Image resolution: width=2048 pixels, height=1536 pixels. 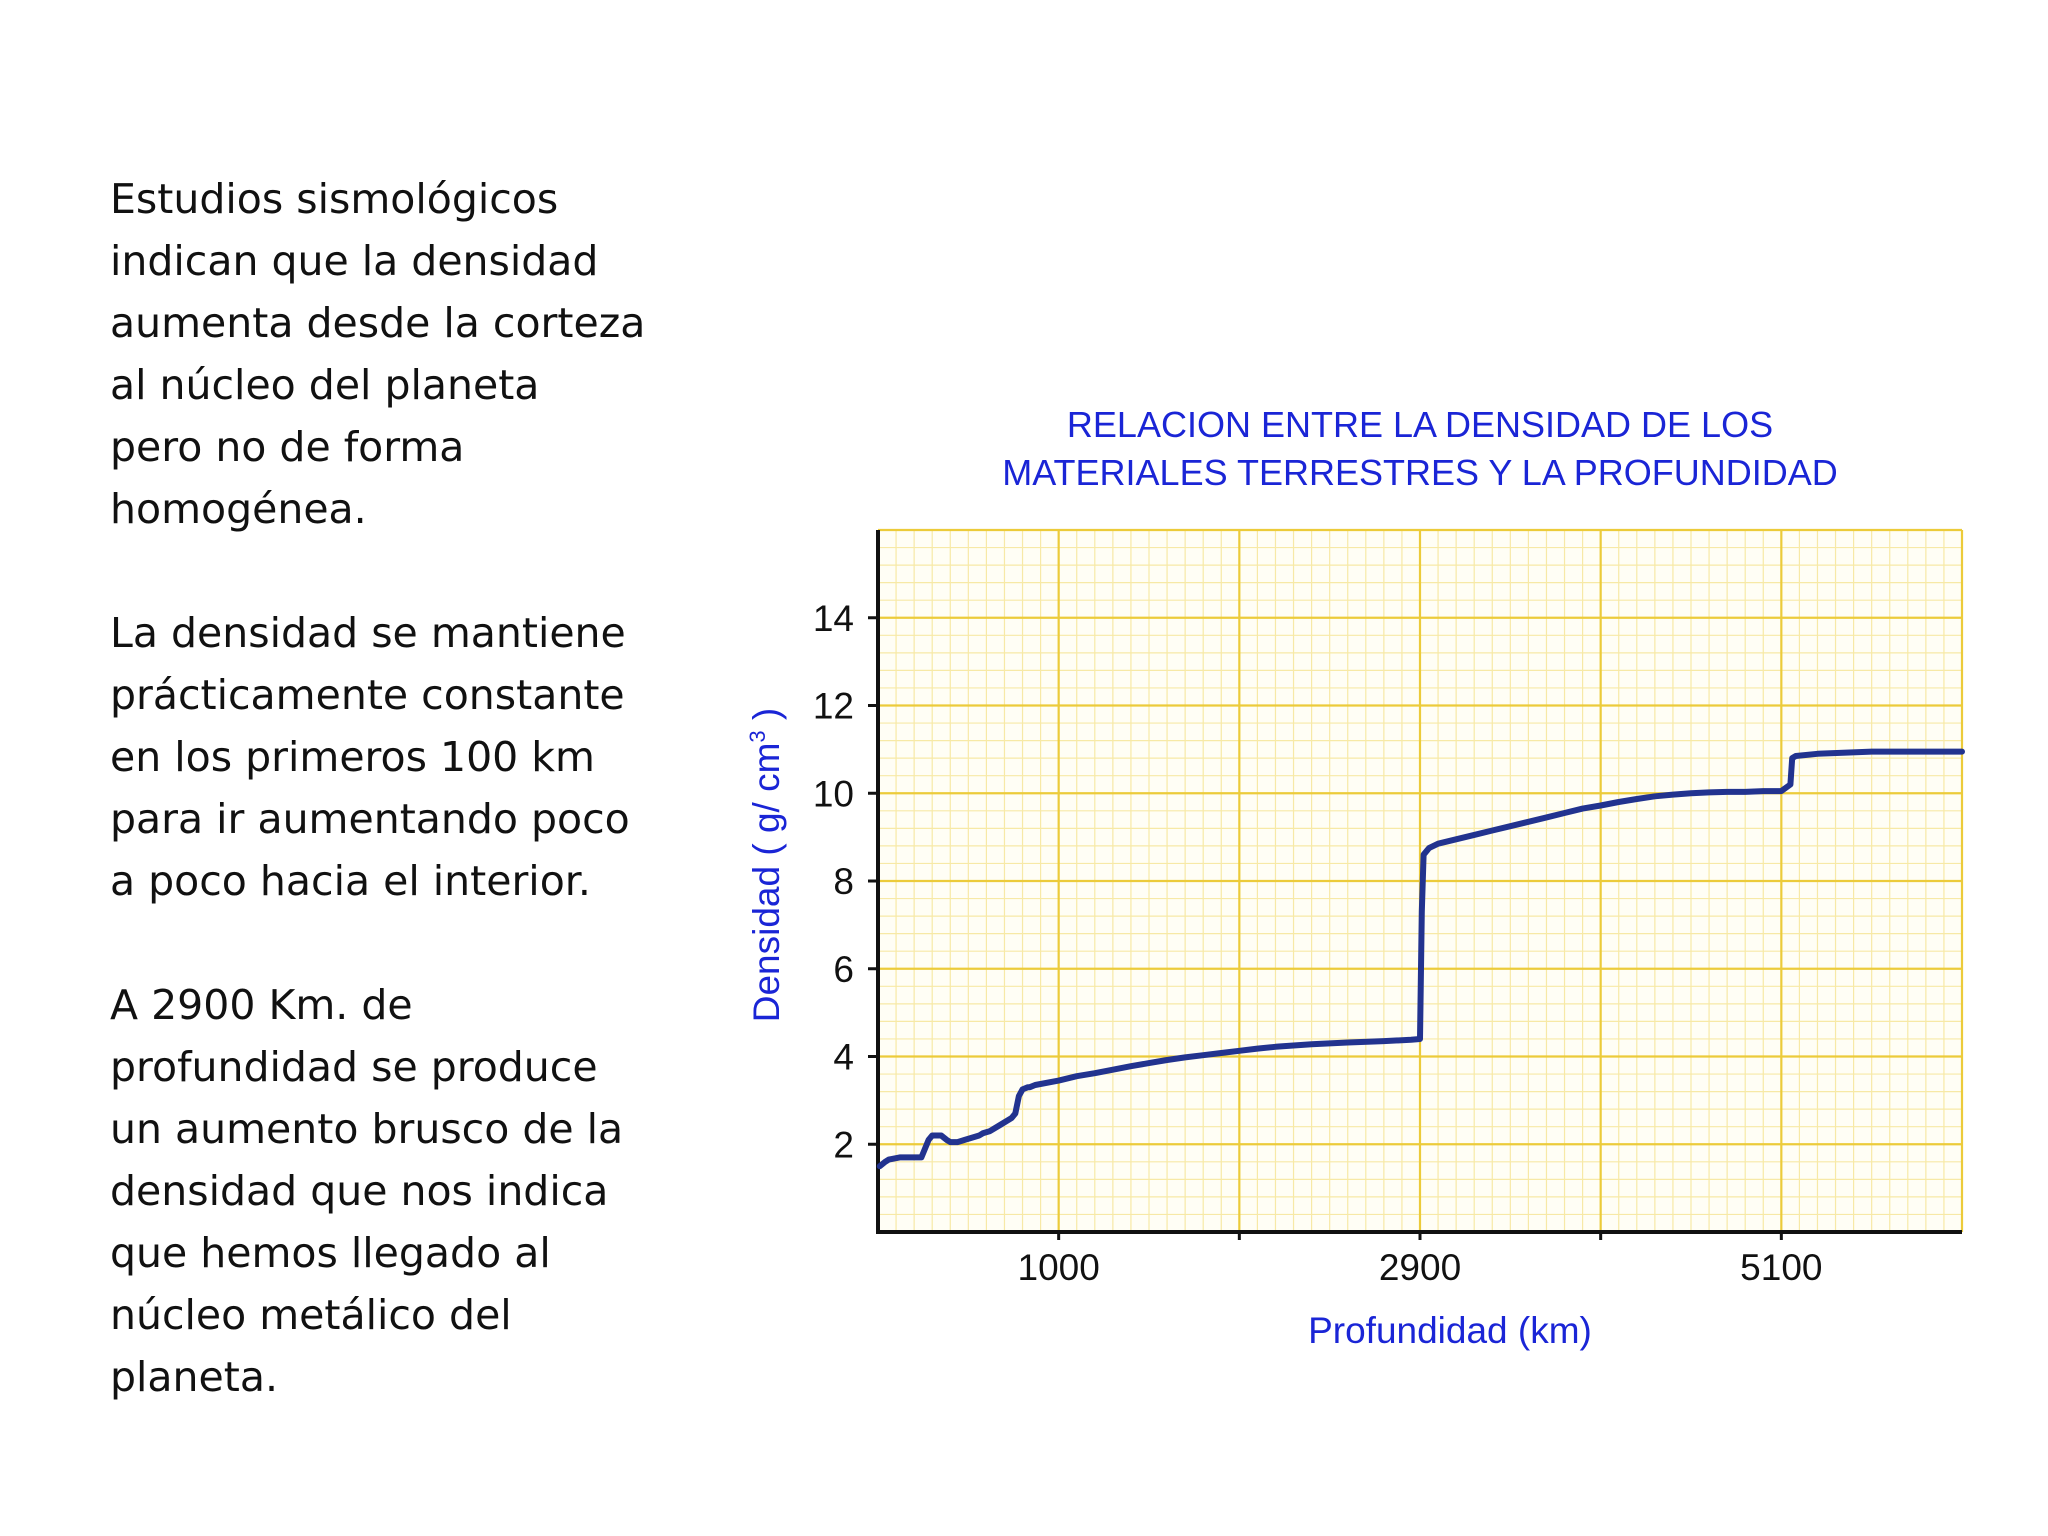 What do you see at coordinates (1781, 1267) in the screenshot?
I see `x-tick-label: 5100` at bounding box center [1781, 1267].